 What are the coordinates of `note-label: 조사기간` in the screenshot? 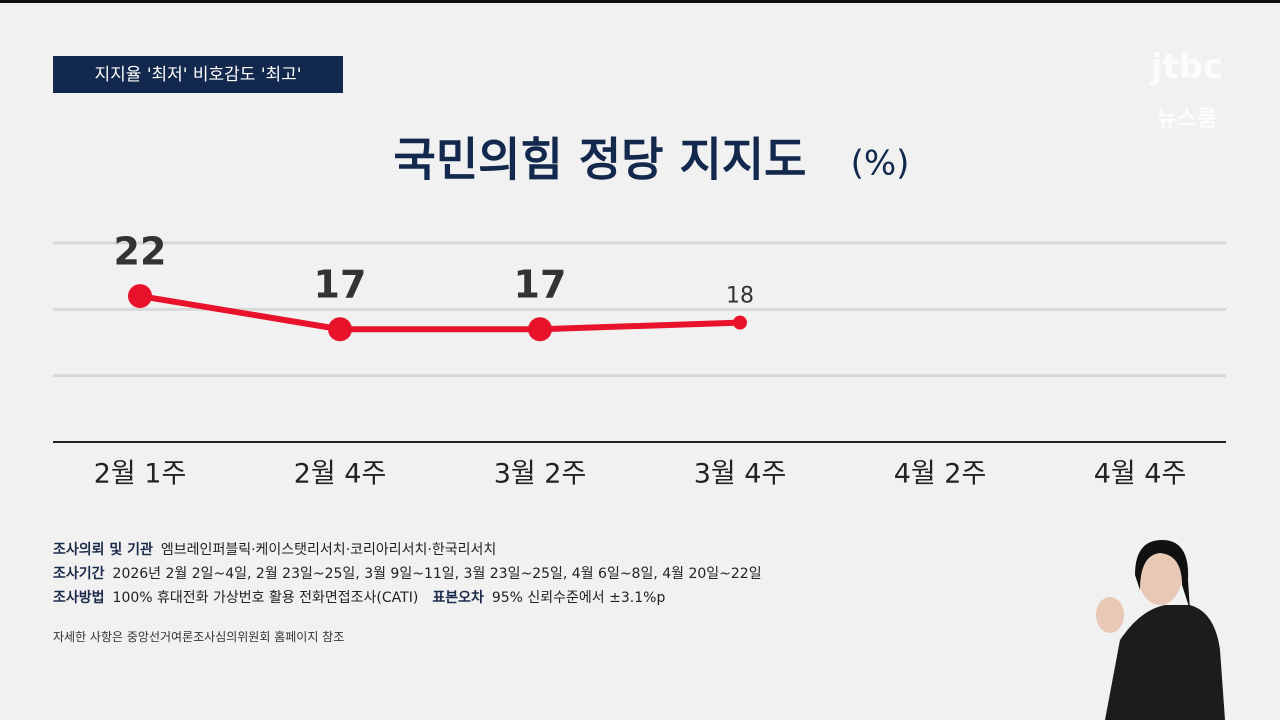 It's located at (79, 574).